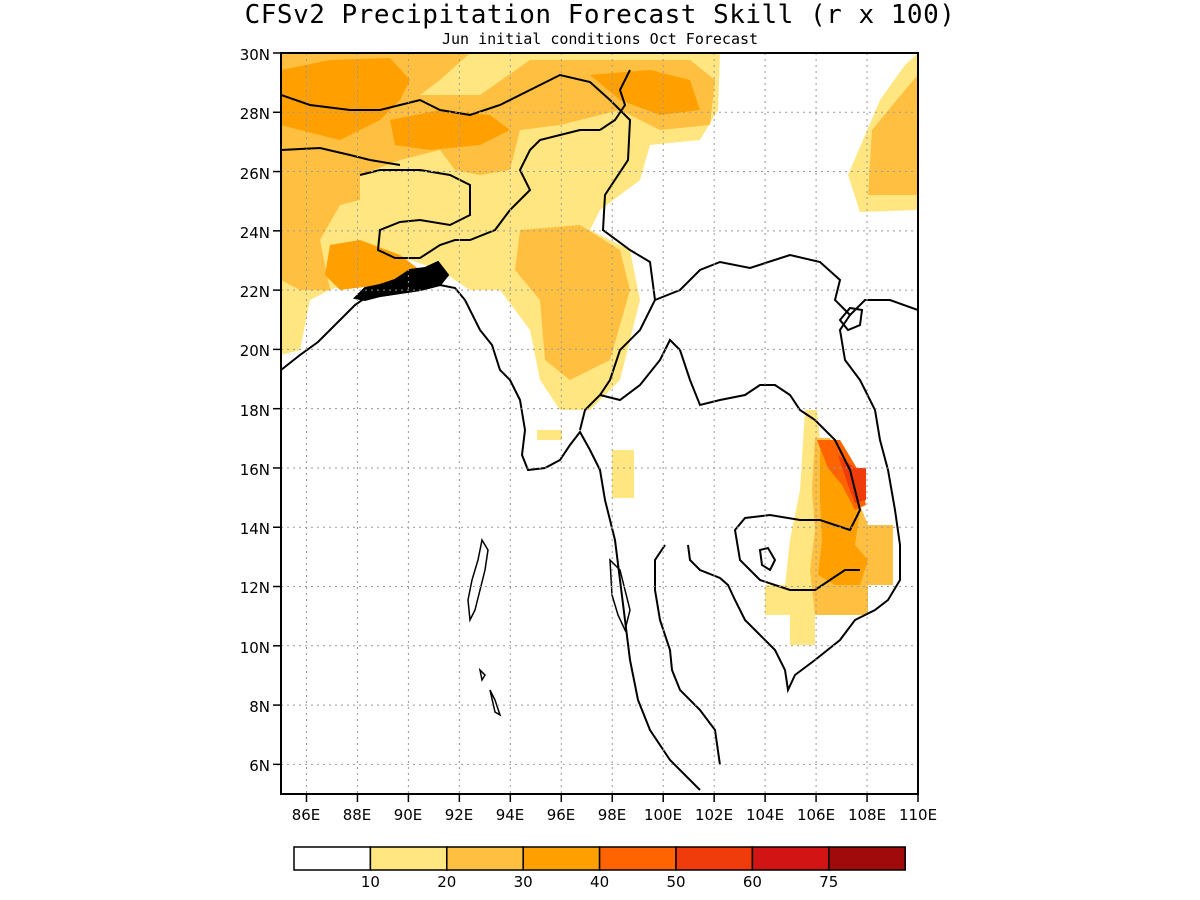  I want to click on colorbar-label-10: 10, so click(370, 882).